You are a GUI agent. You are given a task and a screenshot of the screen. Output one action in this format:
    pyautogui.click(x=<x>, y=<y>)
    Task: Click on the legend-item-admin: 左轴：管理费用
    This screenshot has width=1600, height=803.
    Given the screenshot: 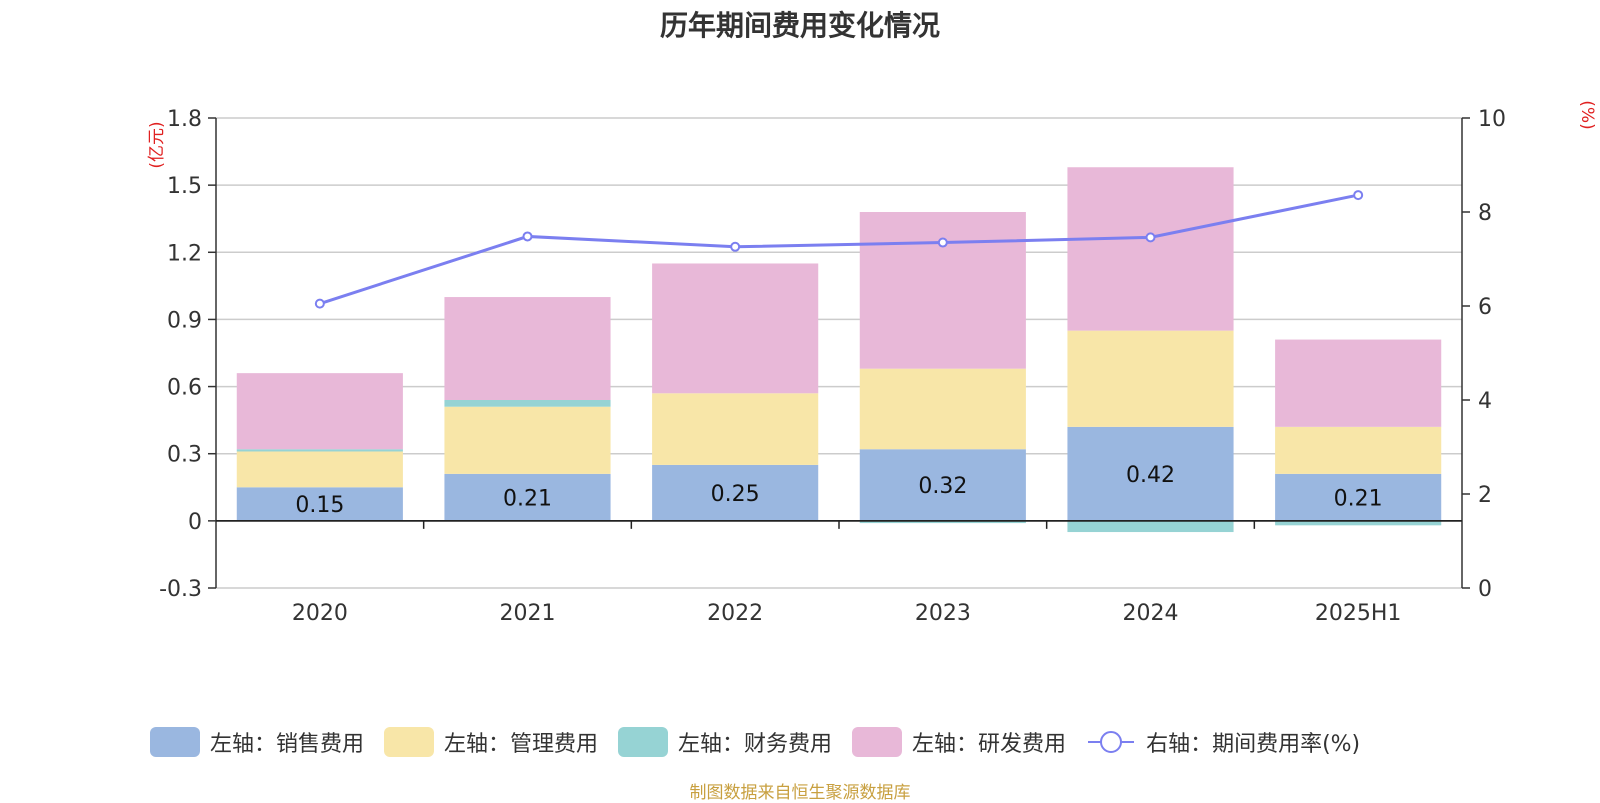 What is the action you would take?
    pyautogui.click(x=491, y=742)
    